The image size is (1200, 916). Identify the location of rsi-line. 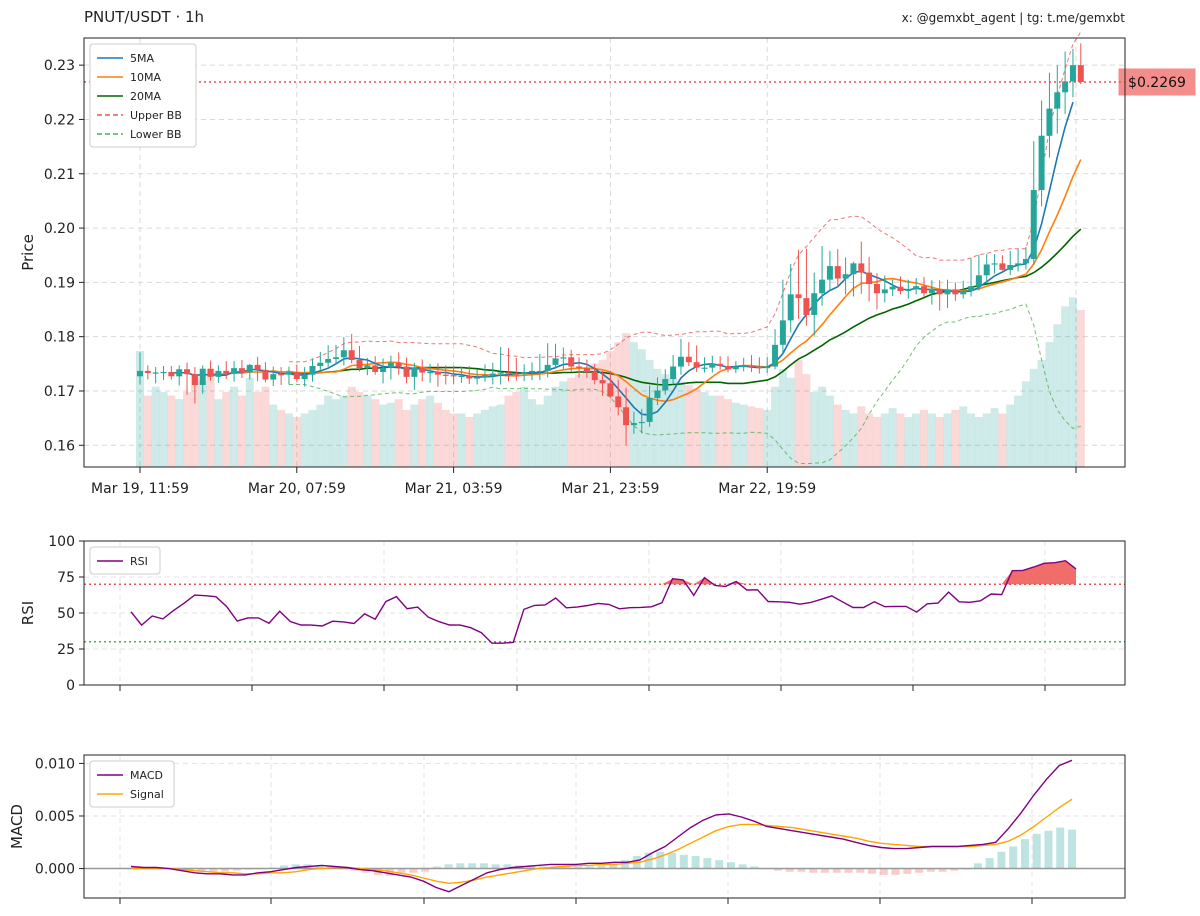
(603, 601).